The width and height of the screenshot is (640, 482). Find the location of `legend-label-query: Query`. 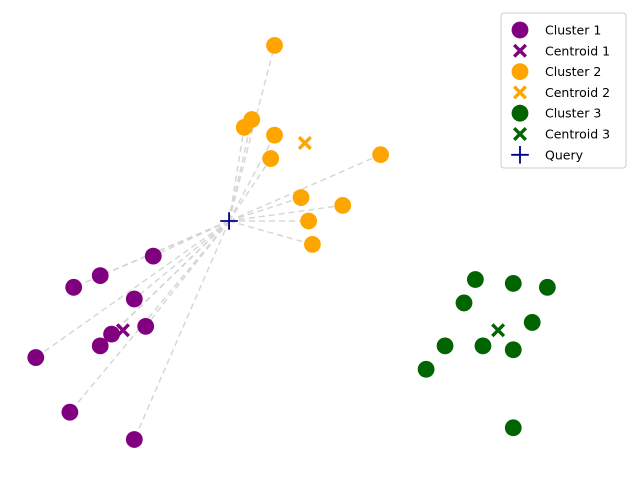

legend-label-query: Query is located at coordinates (564, 154).